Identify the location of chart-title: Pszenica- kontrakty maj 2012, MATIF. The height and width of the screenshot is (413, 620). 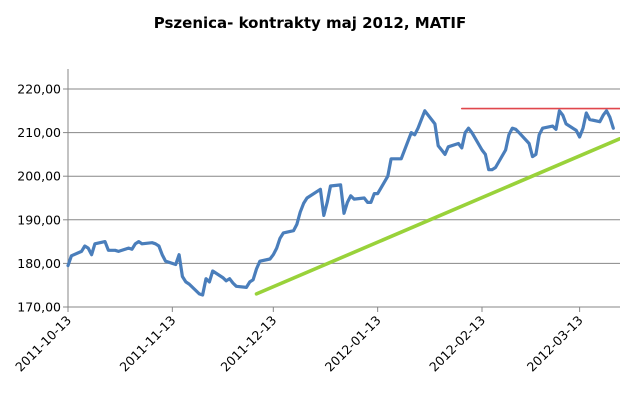
(310, 23).